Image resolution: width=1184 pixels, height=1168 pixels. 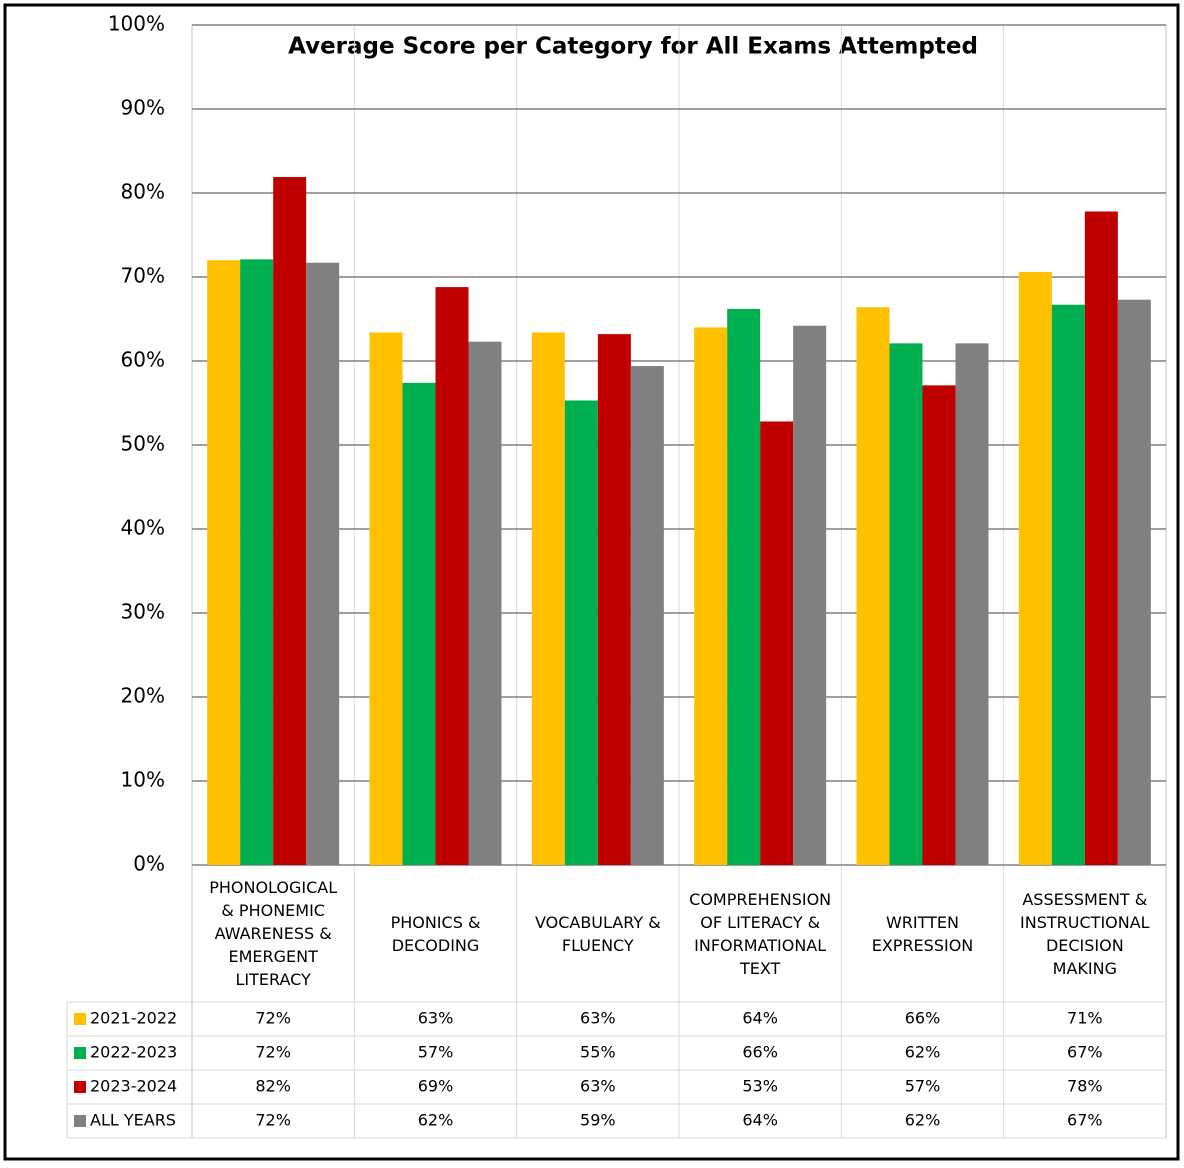 I want to click on y-tick-label: 60%, so click(x=143, y=360).